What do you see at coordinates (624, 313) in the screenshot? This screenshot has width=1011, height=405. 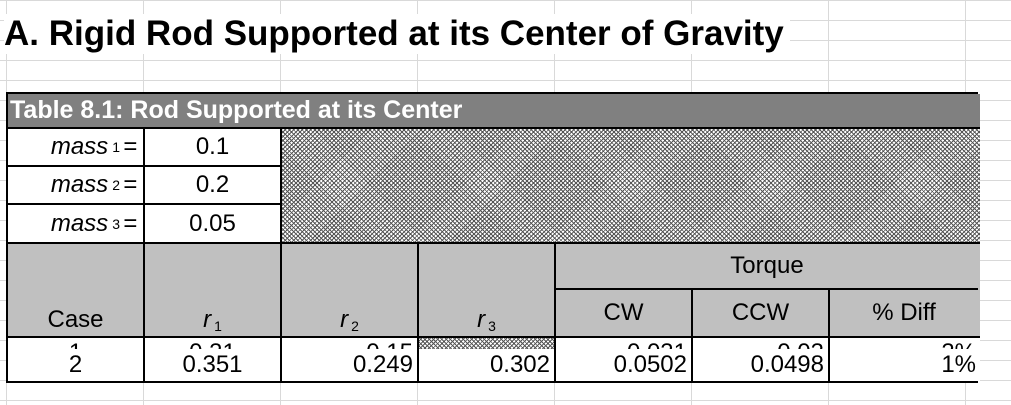 I see `col-header-cw: CW` at bounding box center [624, 313].